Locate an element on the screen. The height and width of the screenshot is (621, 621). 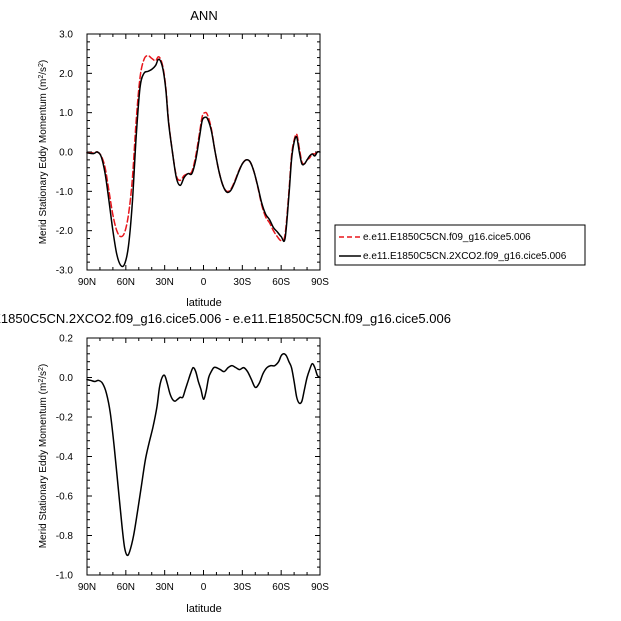
top-chart-ytick-label: 2.0 is located at coordinates (66, 74).